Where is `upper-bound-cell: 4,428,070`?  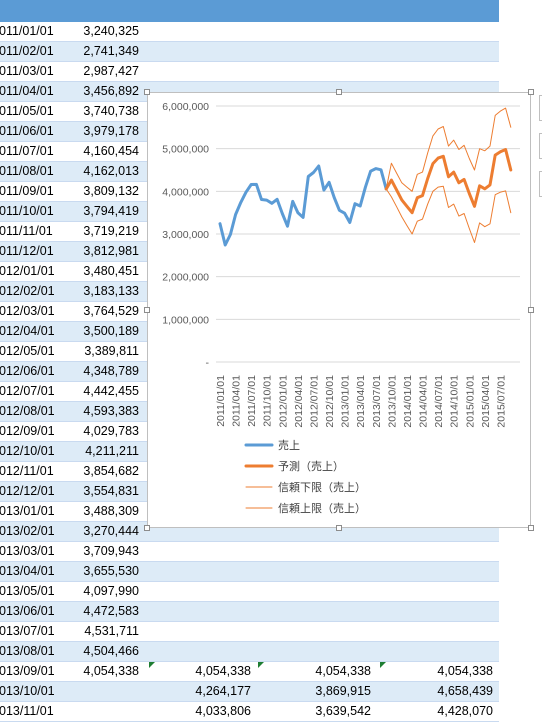
upper-bound-cell: 4,428,070 is located at coordinates (465, 711).